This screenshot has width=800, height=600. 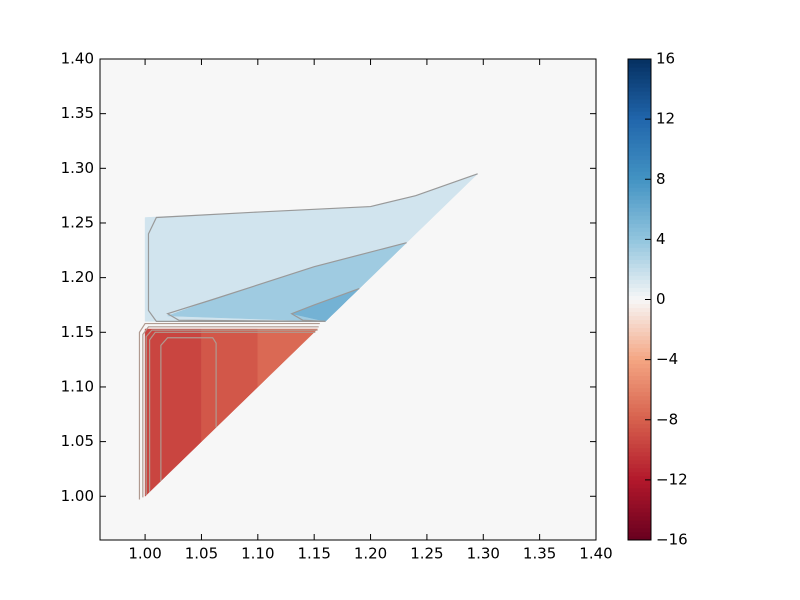 I want to click on y-tick-label: 1.25, so click(x=77, y=222).